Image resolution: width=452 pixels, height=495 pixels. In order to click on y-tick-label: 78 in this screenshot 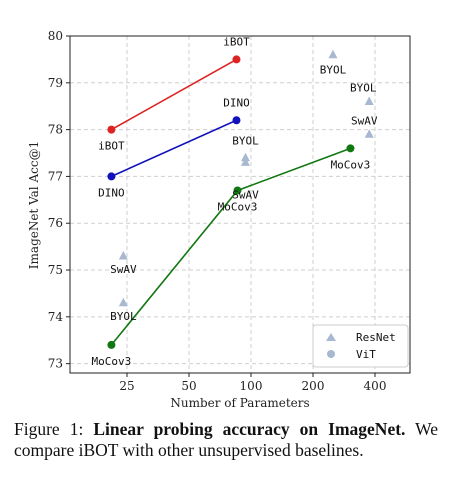, I will do `click(55, 130)`.